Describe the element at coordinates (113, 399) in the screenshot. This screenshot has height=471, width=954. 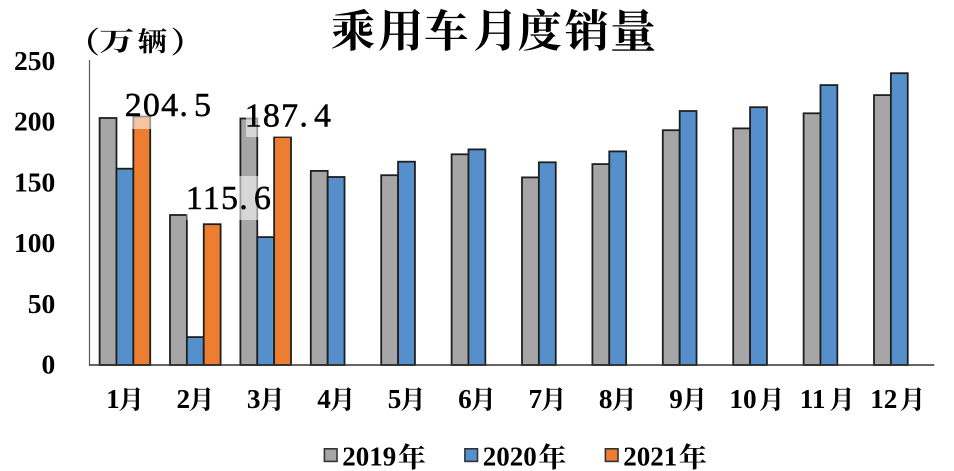
I see `svg-text: 1` at that location.